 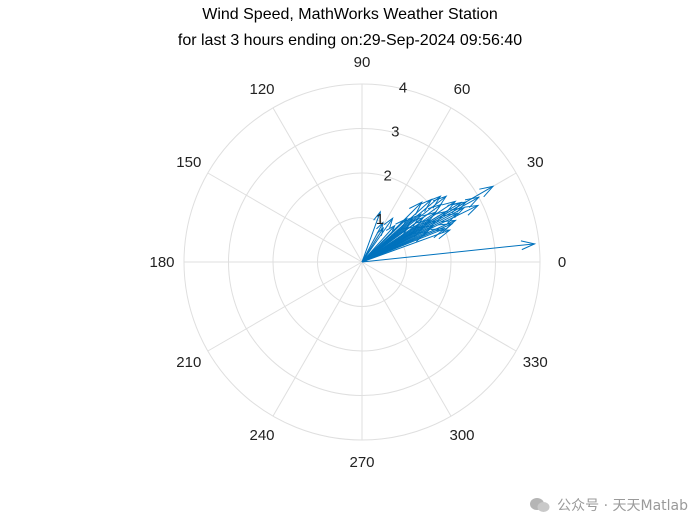 I want to click on angle-tick-label: 330, so click(x=535, y=362).